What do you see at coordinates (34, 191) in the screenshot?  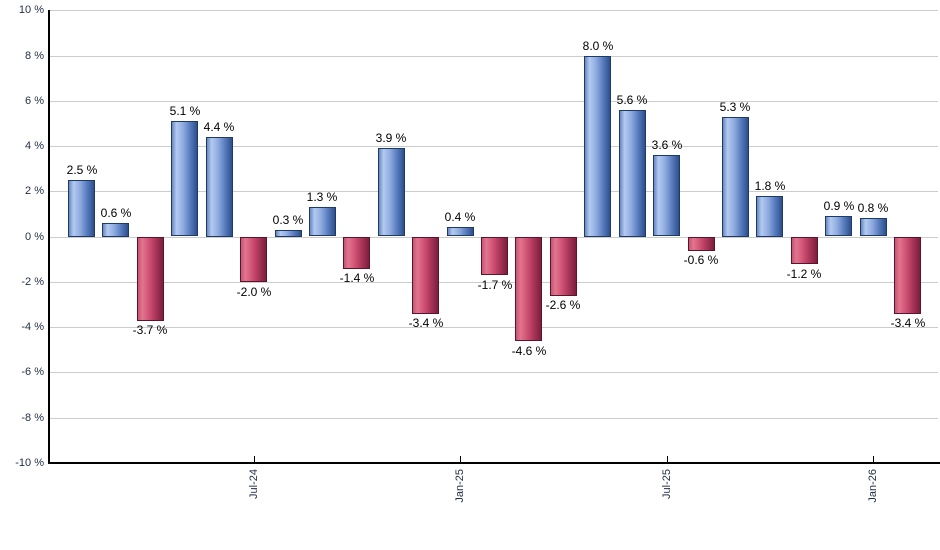 I see `y-tick-label: 2 %` at bounding box center [34, 191].